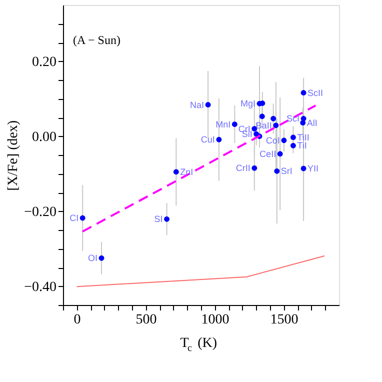  Describe the element at coordinates (187, 171) in the screenshot. I see `annotation: ZnI` at that location.